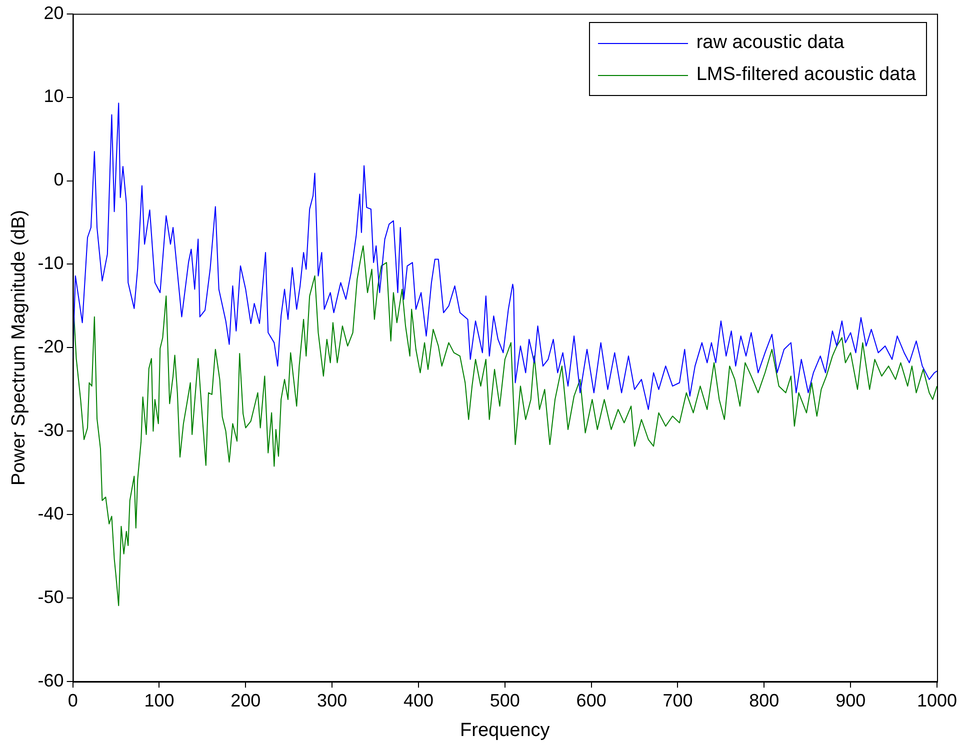 The height and width of the screenshot is (748, 967). Describe the element at coordinates (54, 12) in the screenshot. I see `y-tick-label: 20` at that location.